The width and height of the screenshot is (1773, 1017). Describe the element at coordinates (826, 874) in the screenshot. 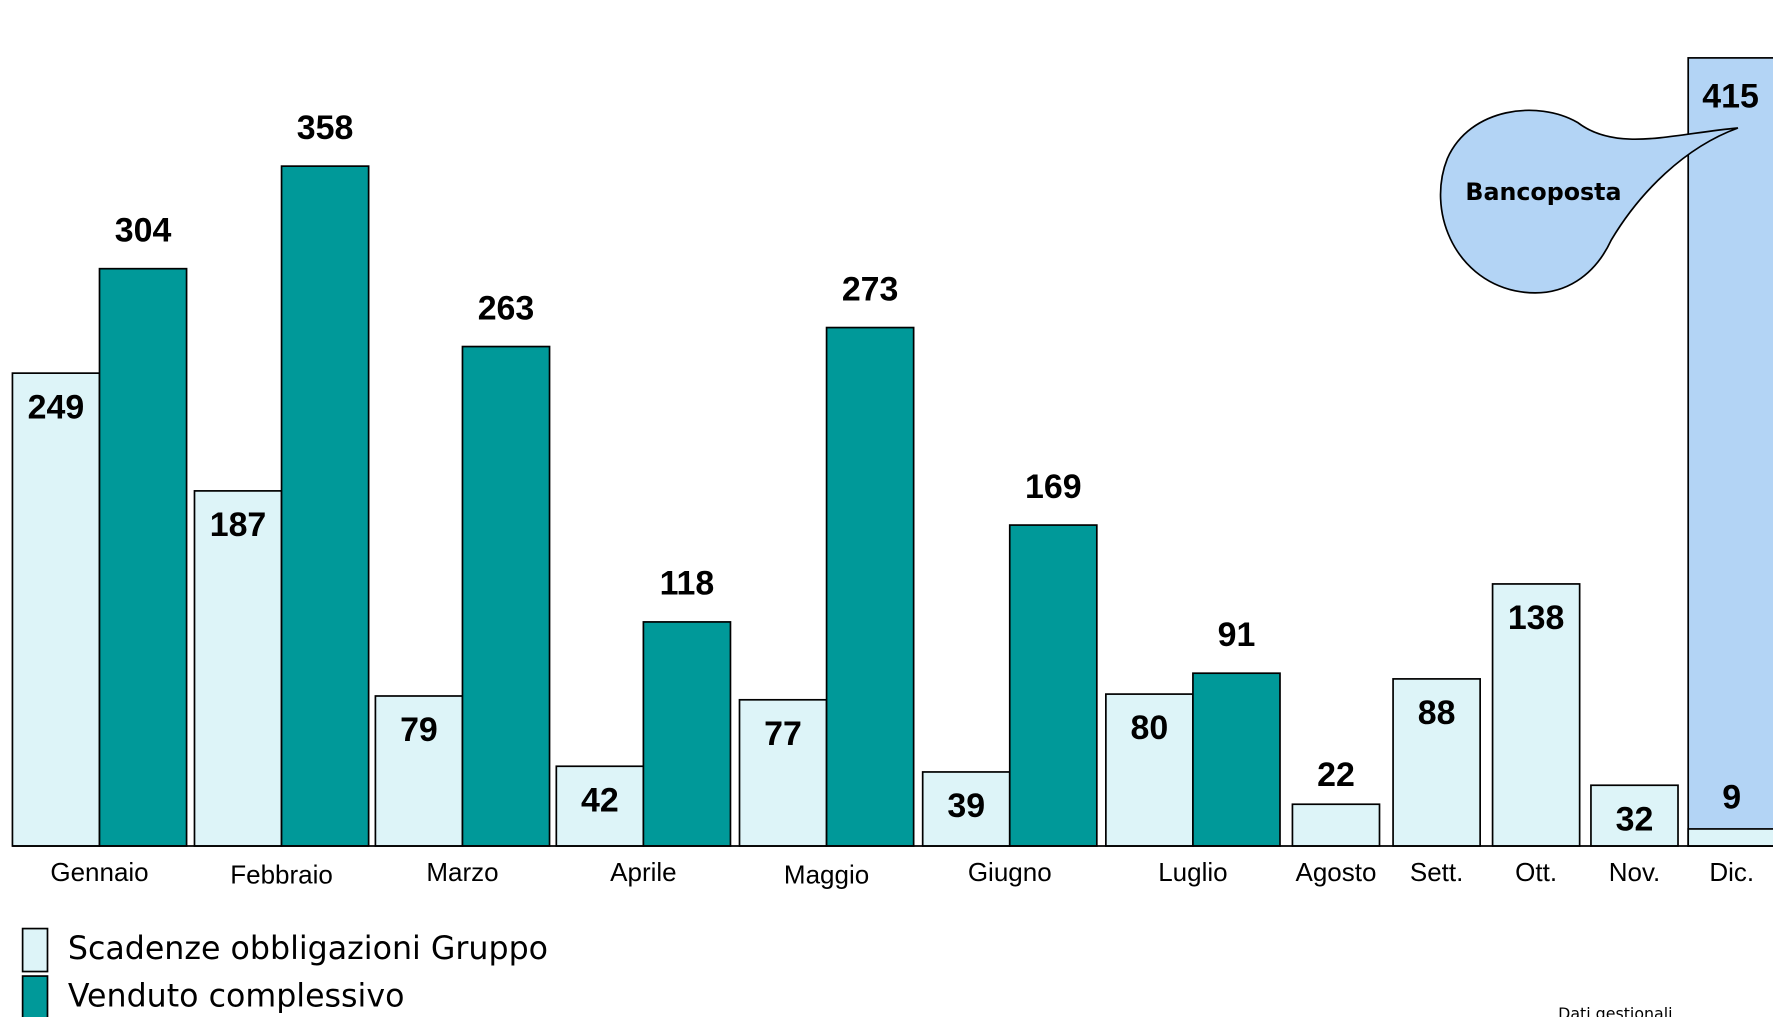

I see `x-tick-label: Maggio` at that location.